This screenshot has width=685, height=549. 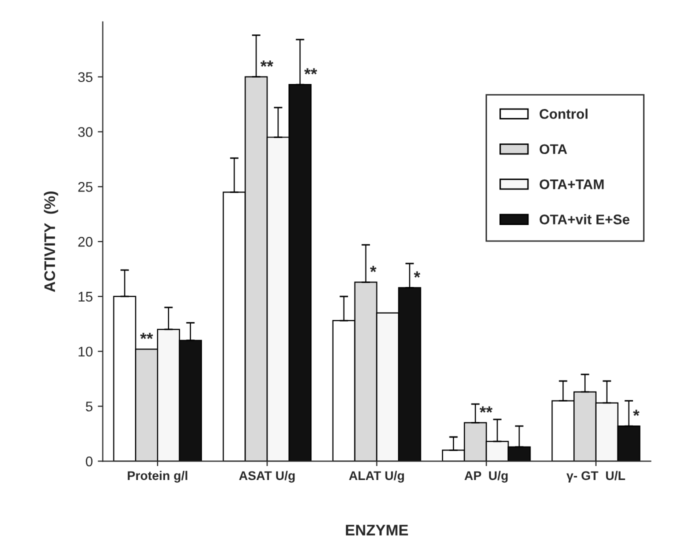 What do you see at coordinates (85, 187) in the screenshot?
I see `y-tick-label: 25` at bounding box center [85, 187].